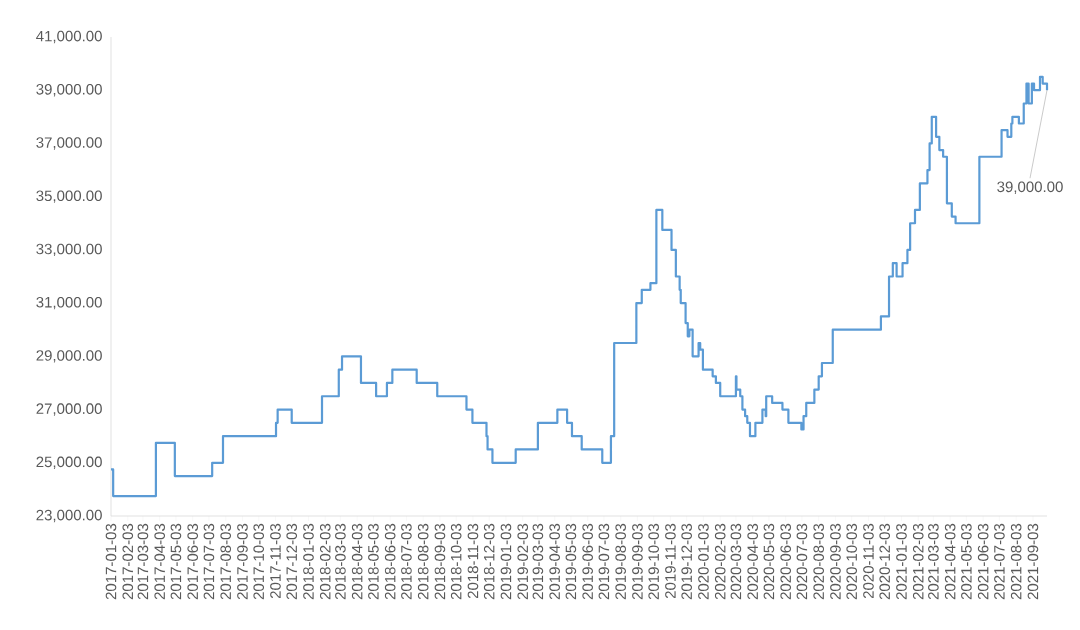 The width and height of the screenshot is (1080, 630). What do you see at coordinates (506, 561) in the screenshot?
I see `x-tick-label: 2019-01-03` at bounding box center [506, 561].